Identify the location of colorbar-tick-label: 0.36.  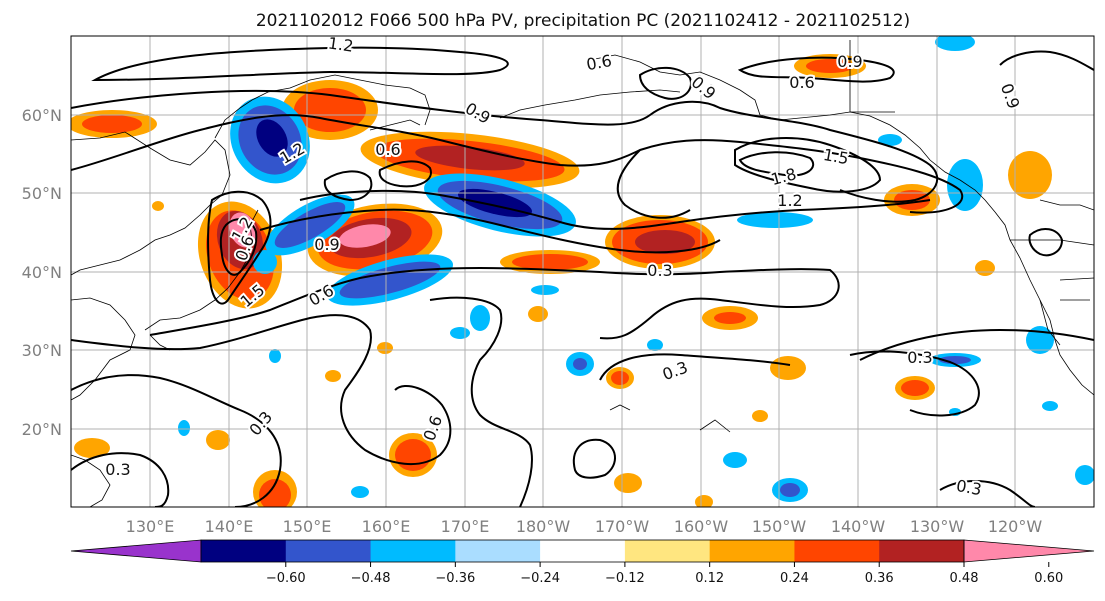
(879, 578).